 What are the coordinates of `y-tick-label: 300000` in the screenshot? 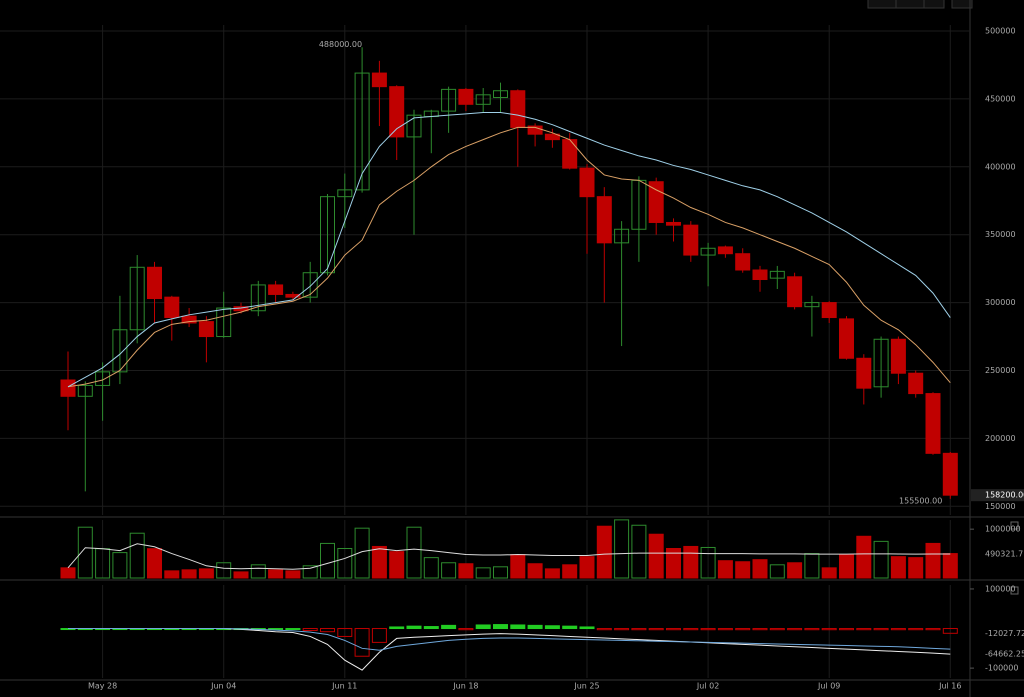 It's located at (1000, 302).